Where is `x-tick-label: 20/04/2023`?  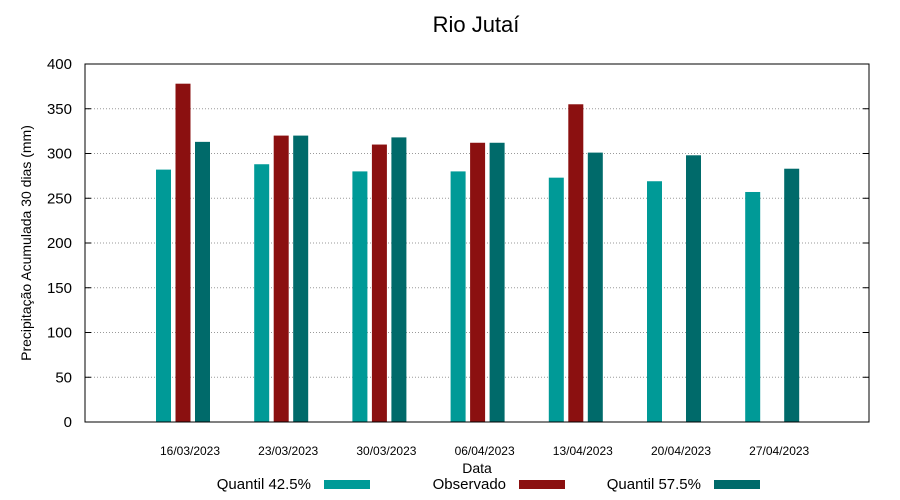 x-tick-label: 20/04/2023 is located at coordinates (681, 451).